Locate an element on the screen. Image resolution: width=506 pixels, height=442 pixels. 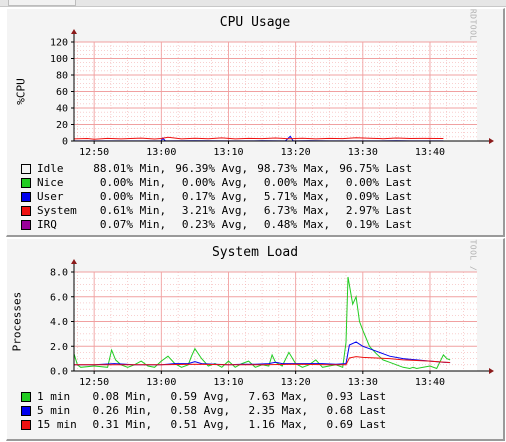
legend-series-name: 15 min is located at coordinates (57, 424).